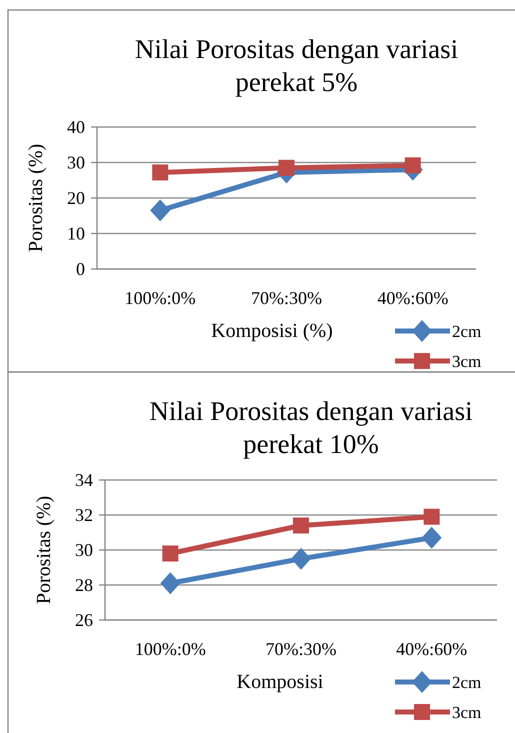  I want to click on y-tick-label: 26, so click(84, 620).